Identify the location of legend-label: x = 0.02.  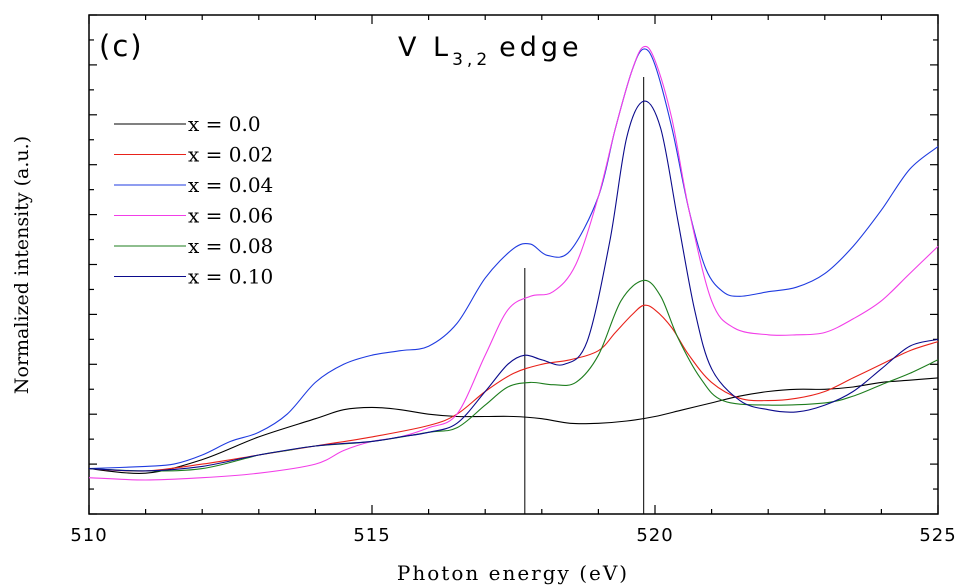
(230, 155).